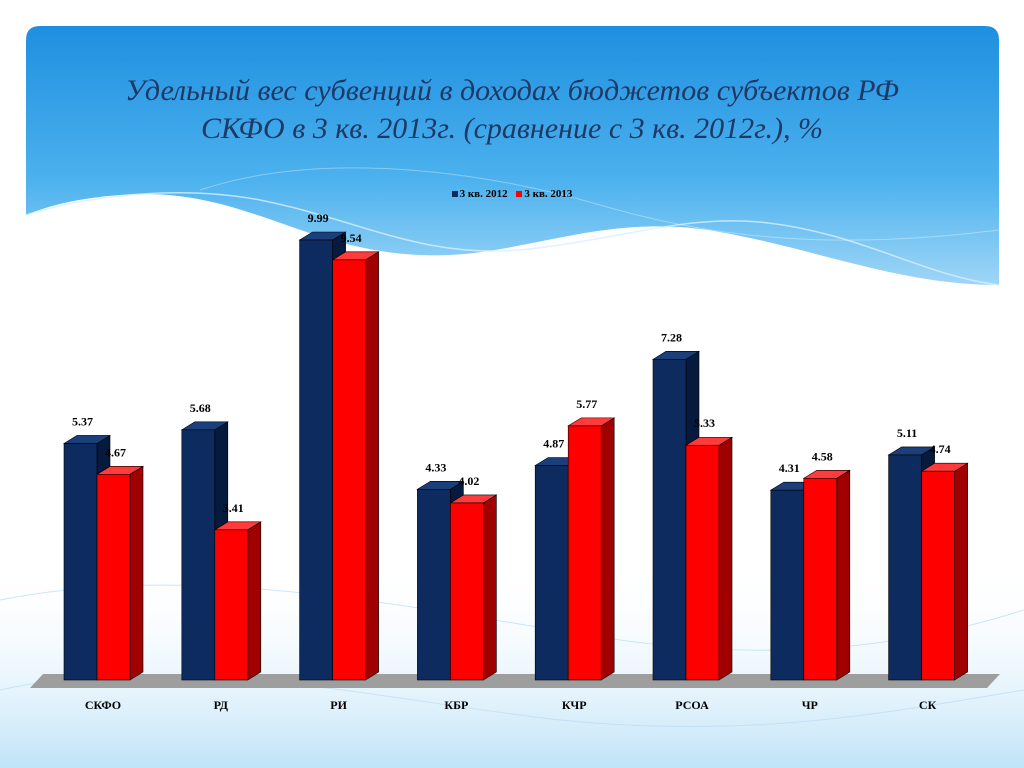 Image resolution: width=1024 pixels, height=768 pixels. What do you see at coordinates (221, 705) in the screenshot?
I see `category-label-1: РД` at bounding box center [221, 705].